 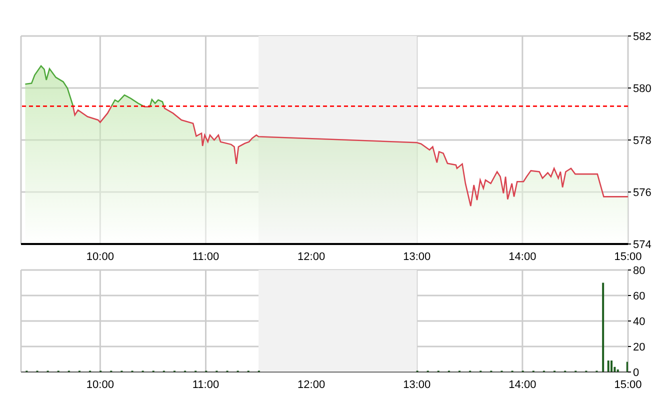 What do you see at coordinates (639, 270) in the screenshot?
I see `y-tick-label: 80` at bounding box center [639, 270].